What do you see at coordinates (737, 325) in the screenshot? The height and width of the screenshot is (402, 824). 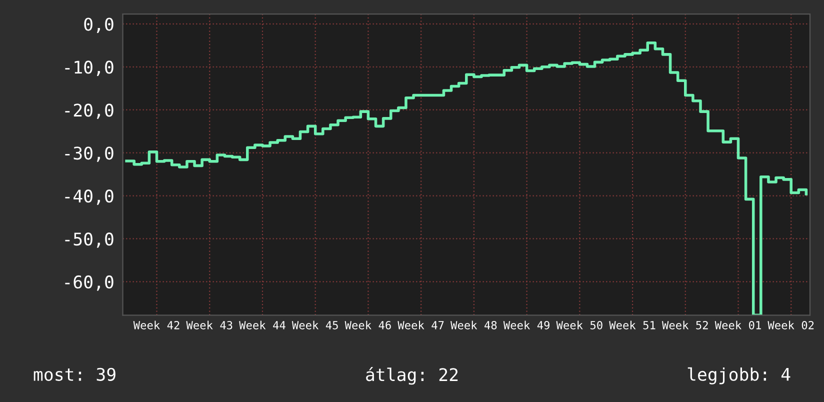 I see `x-tick-label: Week 01` at bounding box center [737, 325].